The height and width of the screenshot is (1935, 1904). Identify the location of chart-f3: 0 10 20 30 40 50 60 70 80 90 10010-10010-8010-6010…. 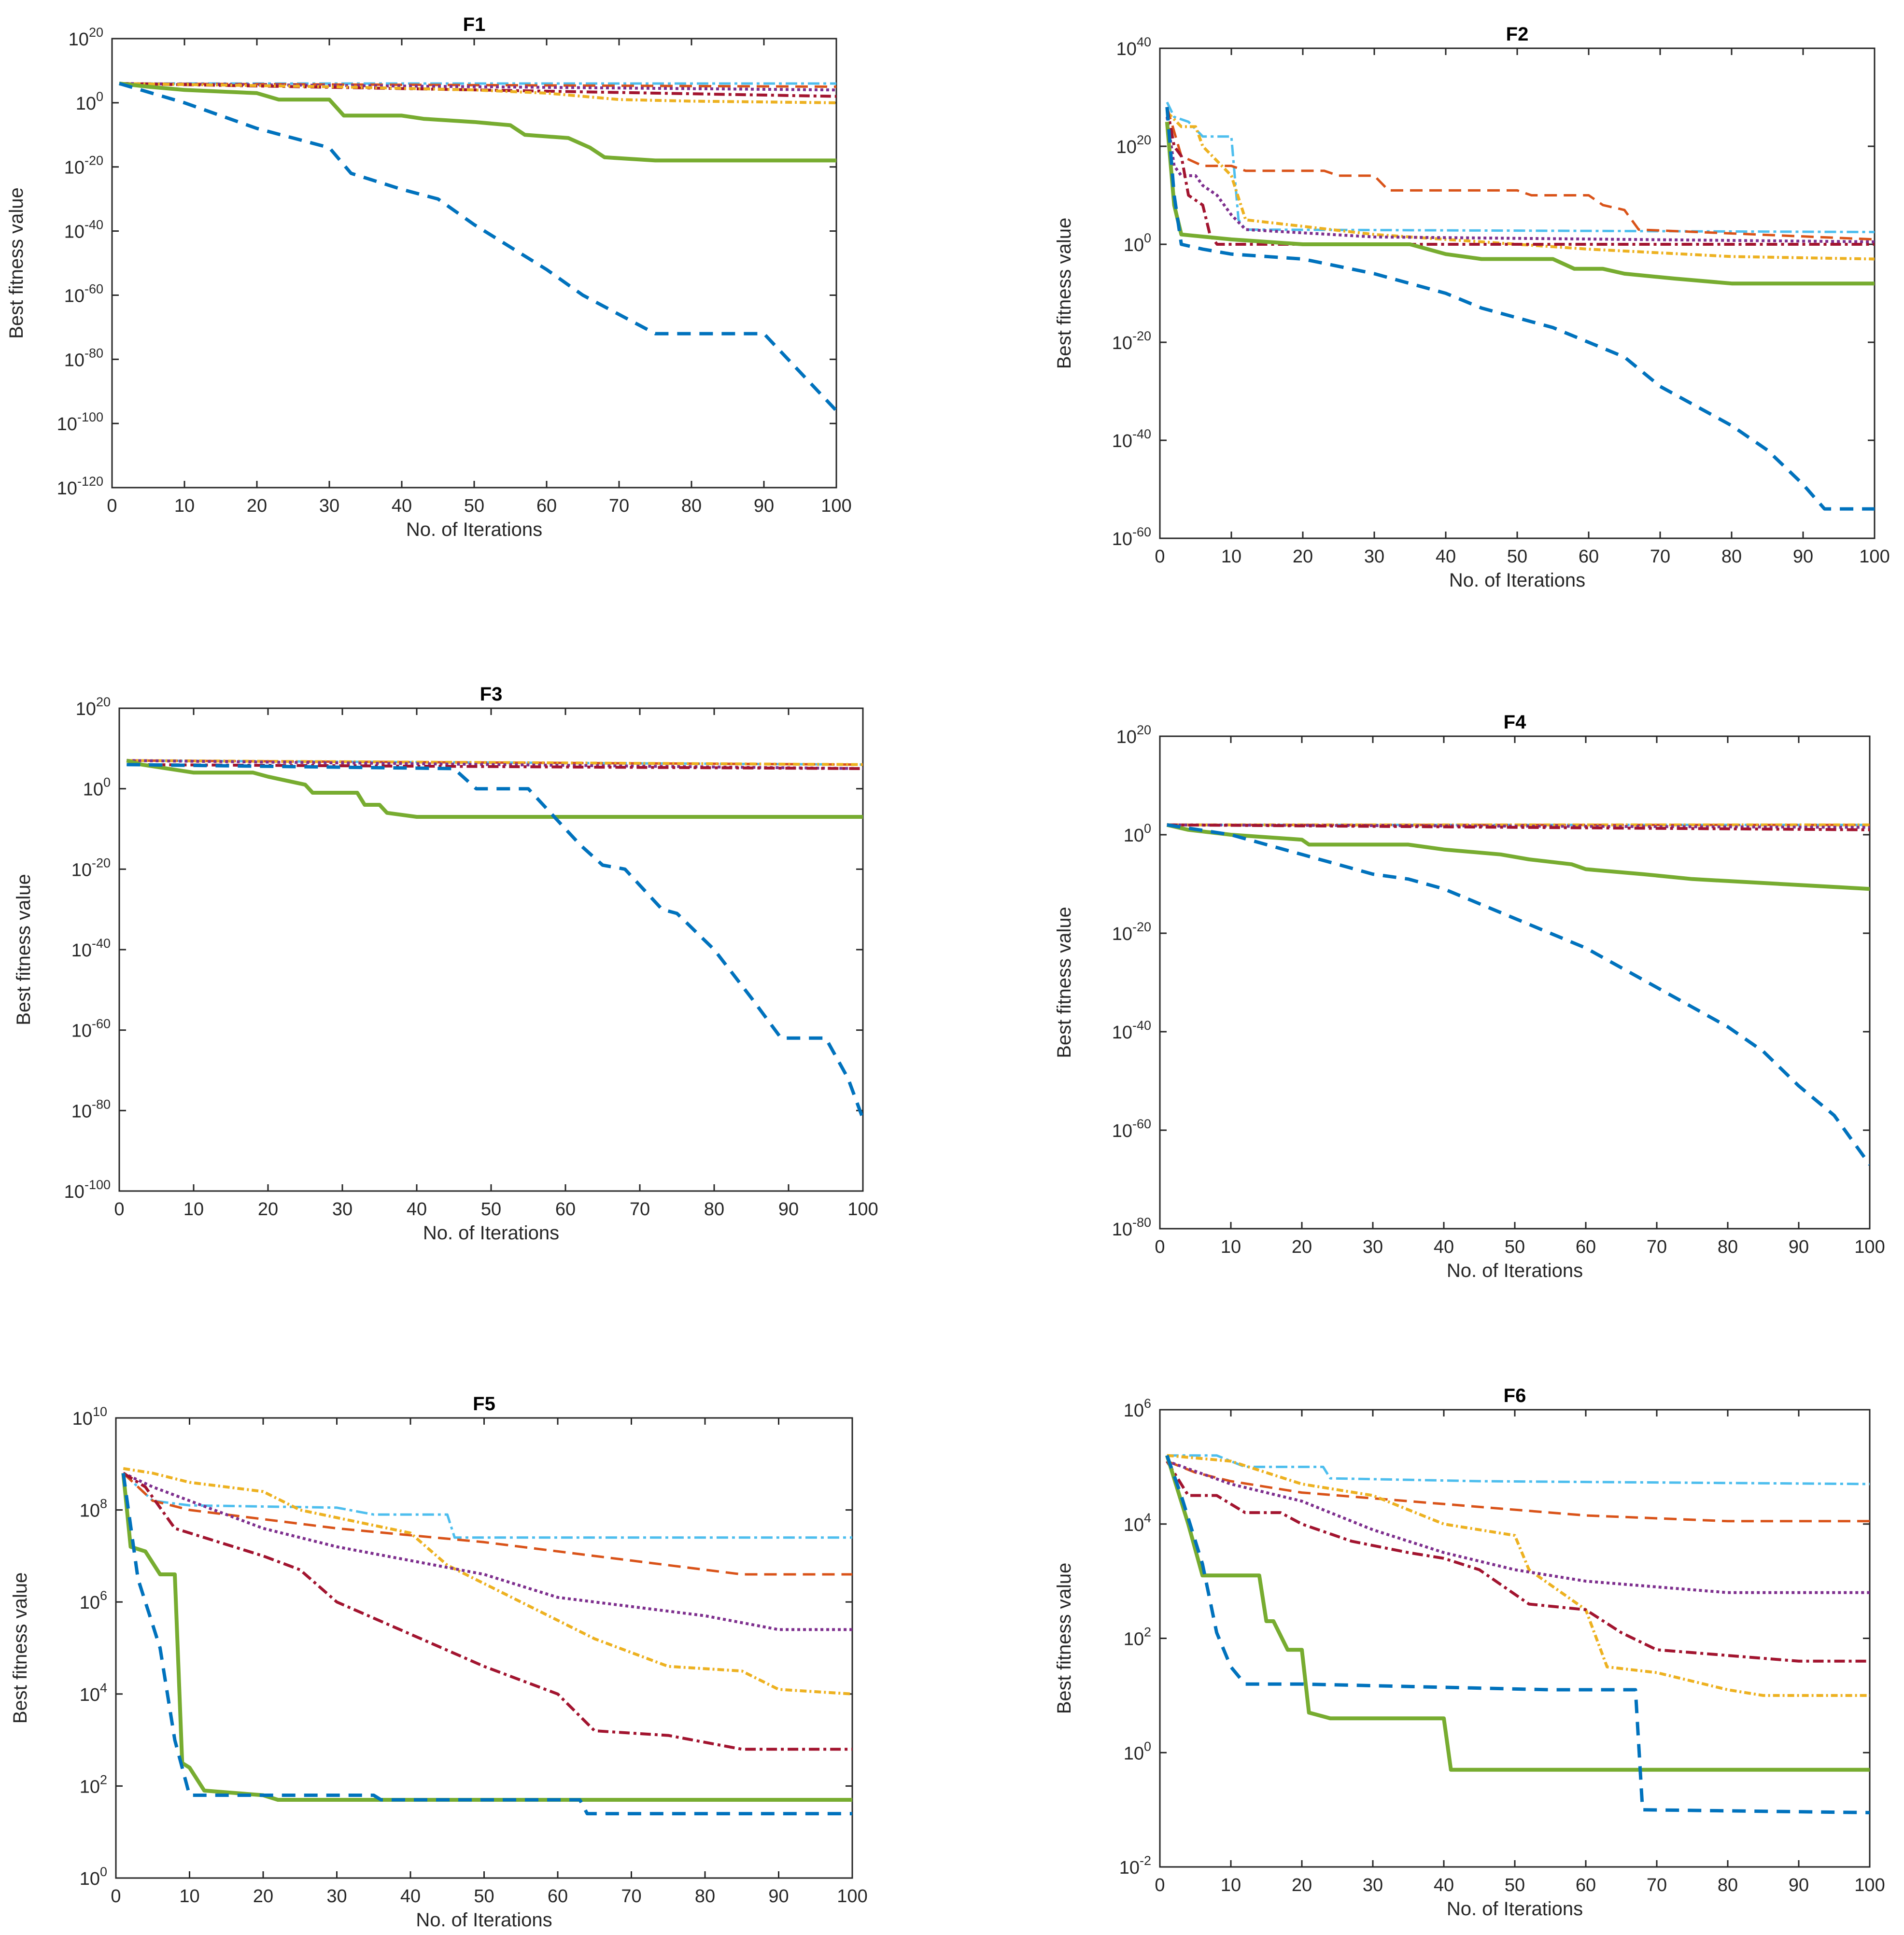
(445, 964).